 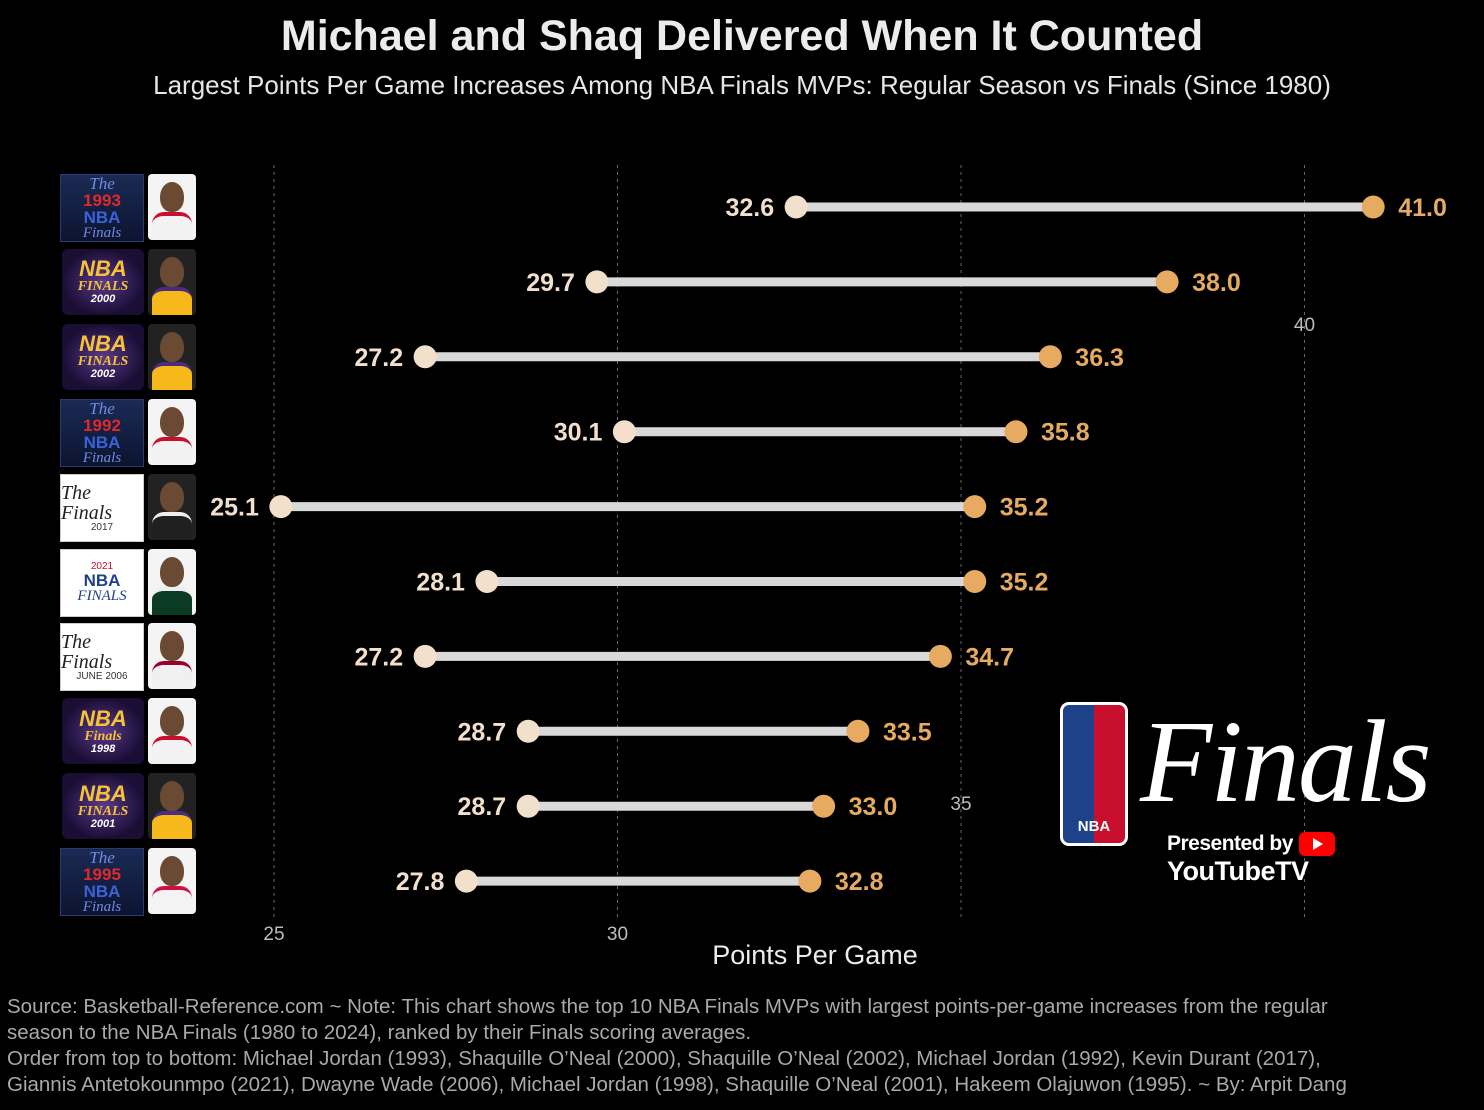 What do you see at coordinates (859, 882) in the screenshot?
I see `finals-label-9: 32.8` at bounding box center [859, 882].